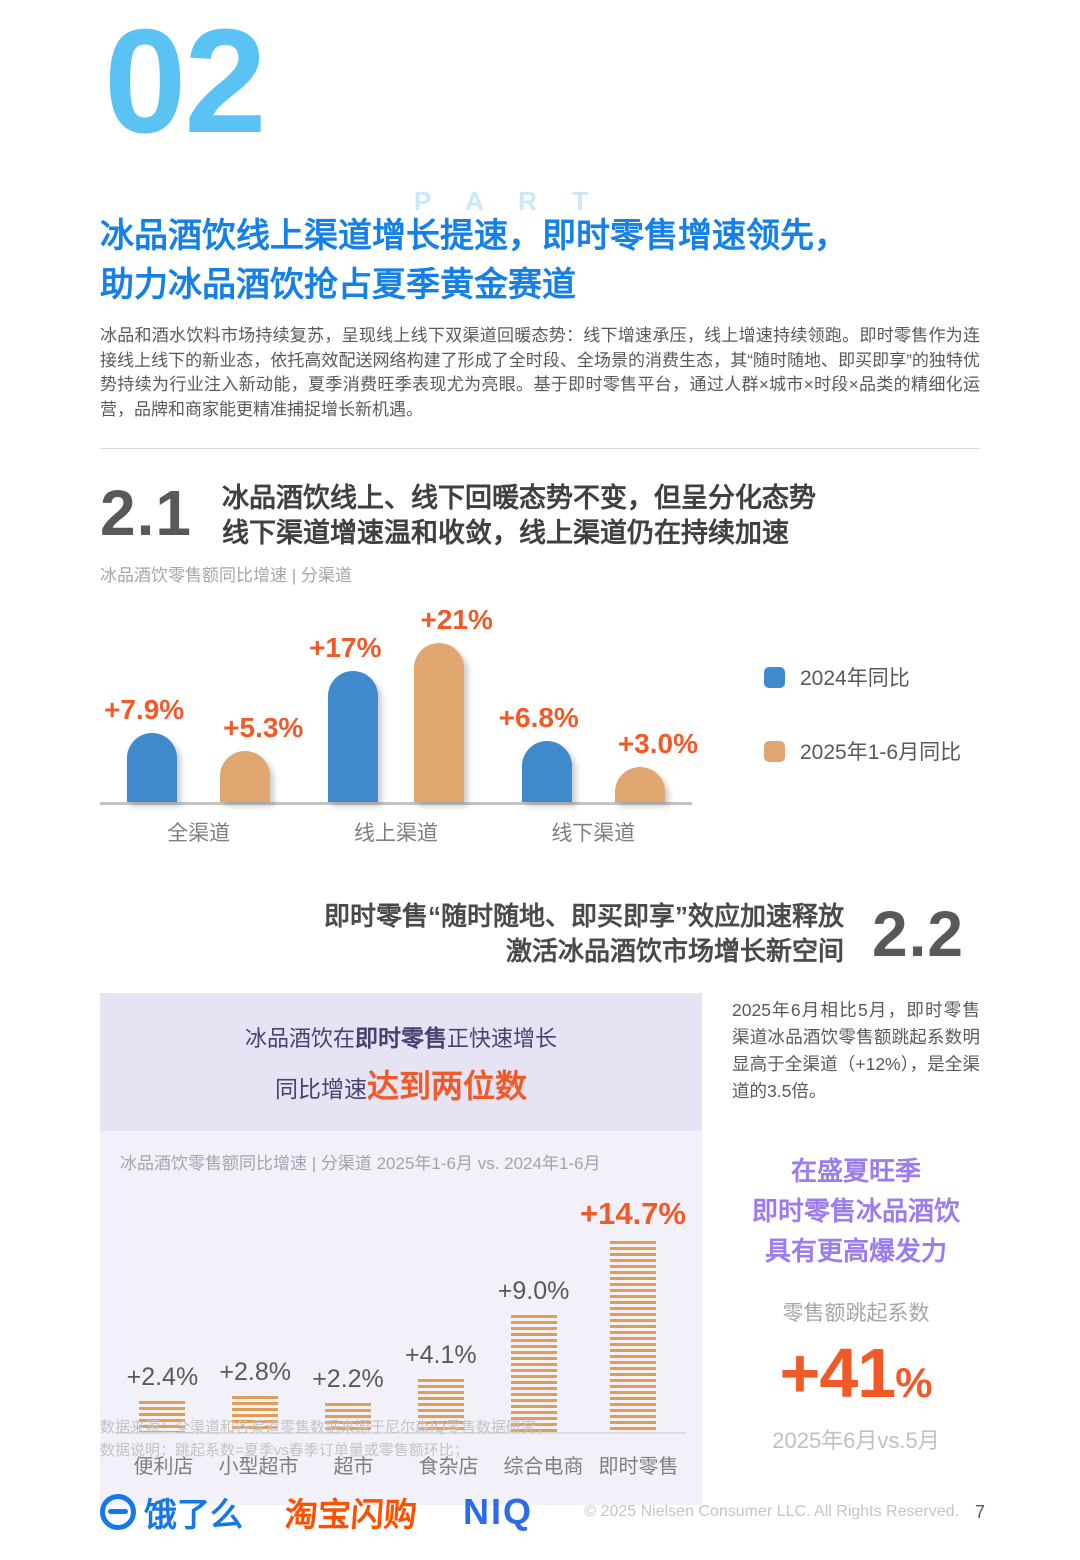 Image resolution: width=1080 pixels, height=1560 pixels. I want to click on category-label: 全渠道, so click(199, 833).